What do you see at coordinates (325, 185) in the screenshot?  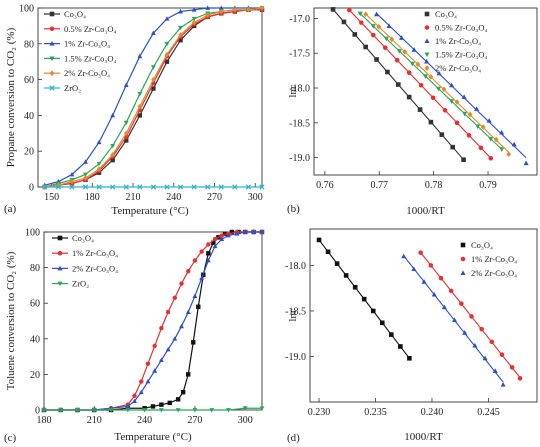 I see `x-tick-label: 0.76` at bounding box center [325, 185].